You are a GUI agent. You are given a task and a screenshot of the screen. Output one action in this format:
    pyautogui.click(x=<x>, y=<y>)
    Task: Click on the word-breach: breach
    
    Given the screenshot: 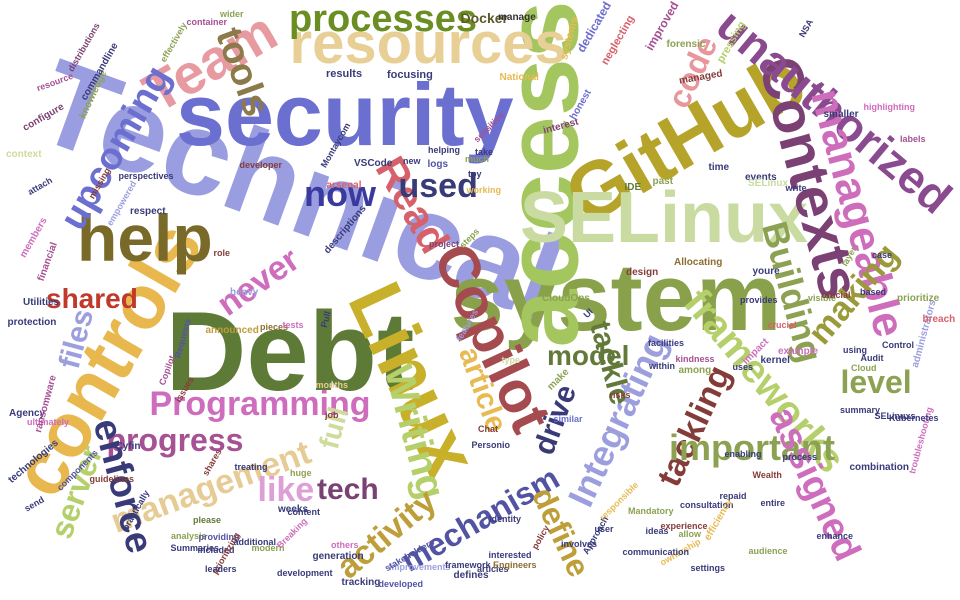 What is the action you would take?
    pyautogui.click(x=939, y=319)
    